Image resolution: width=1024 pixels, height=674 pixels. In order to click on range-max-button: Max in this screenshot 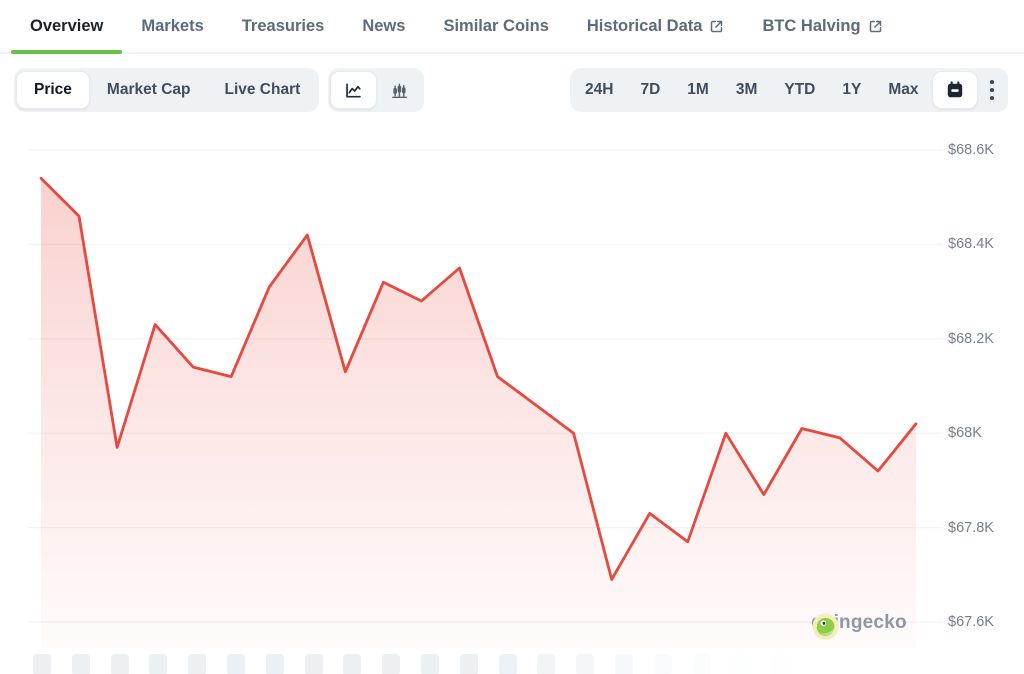, I will do `click(903, 90)`.